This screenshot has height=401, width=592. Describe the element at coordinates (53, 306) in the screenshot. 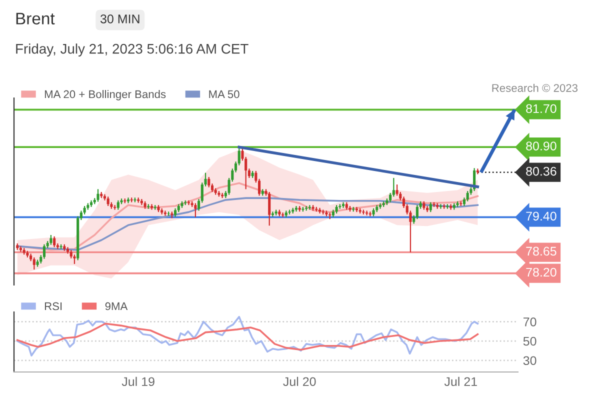

I see `legend-label: RSI` at that location.